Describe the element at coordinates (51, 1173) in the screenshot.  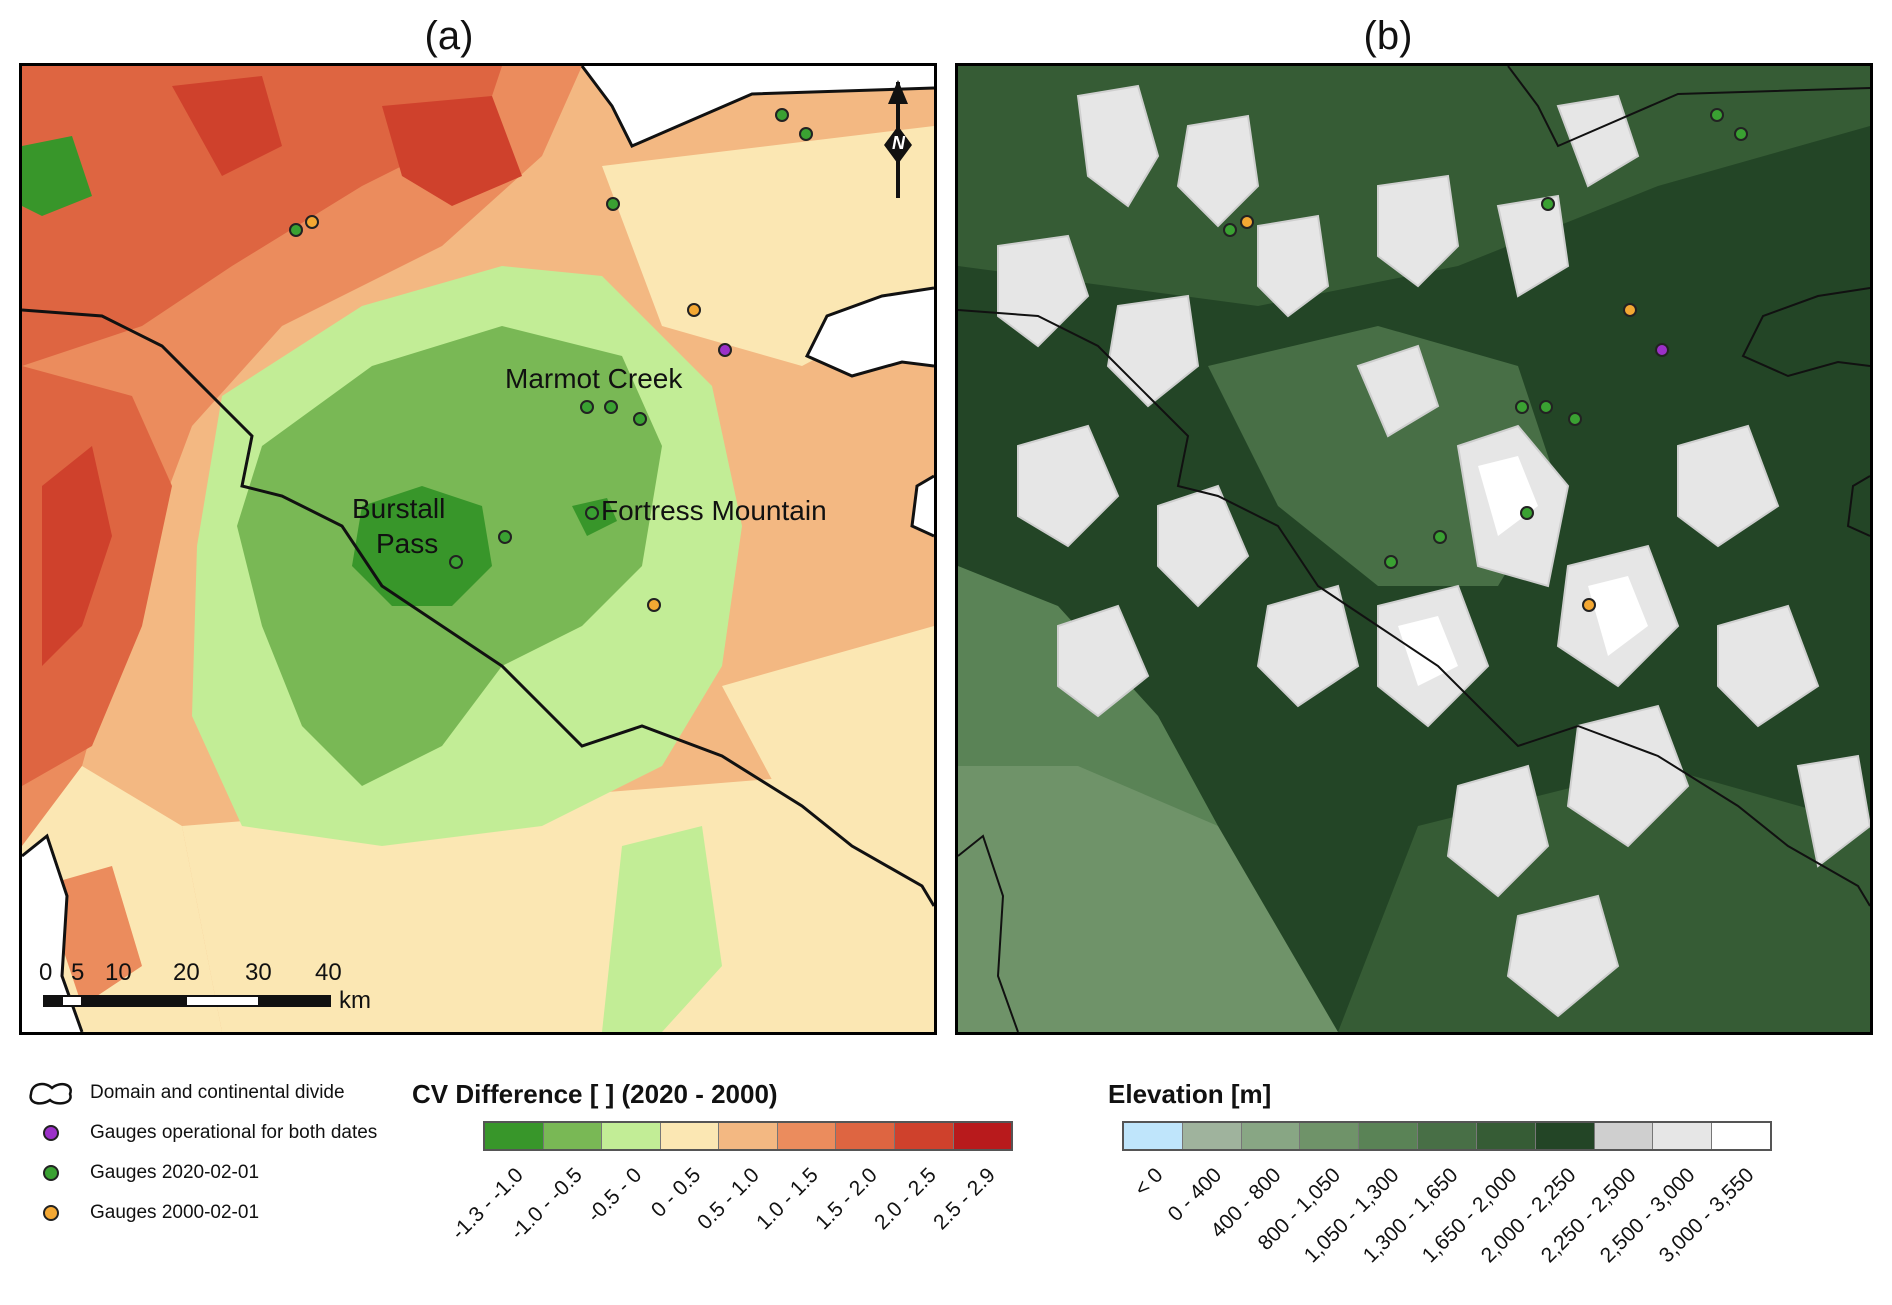
I see `legend-dot-2020` at that location.